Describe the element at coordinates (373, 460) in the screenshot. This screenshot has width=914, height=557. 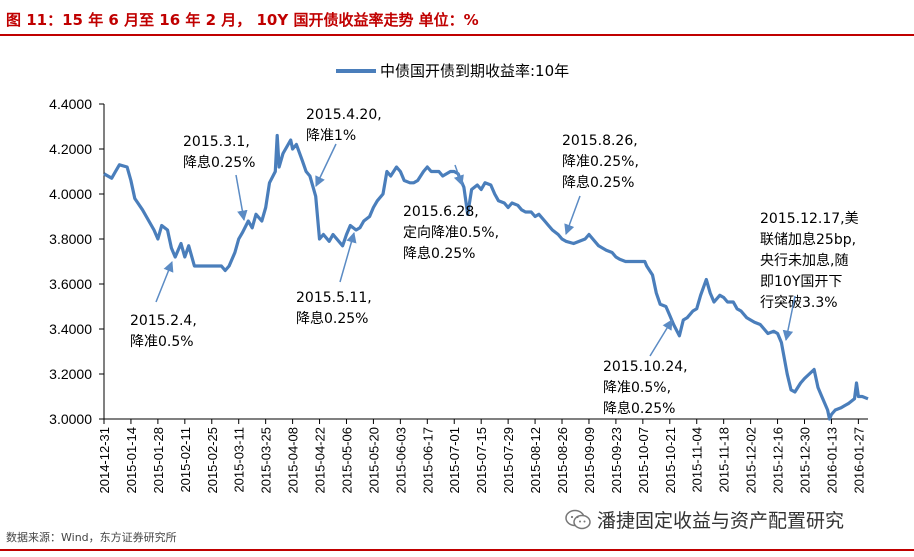
I see `x-tick-label: 2015-05-20` at that location.